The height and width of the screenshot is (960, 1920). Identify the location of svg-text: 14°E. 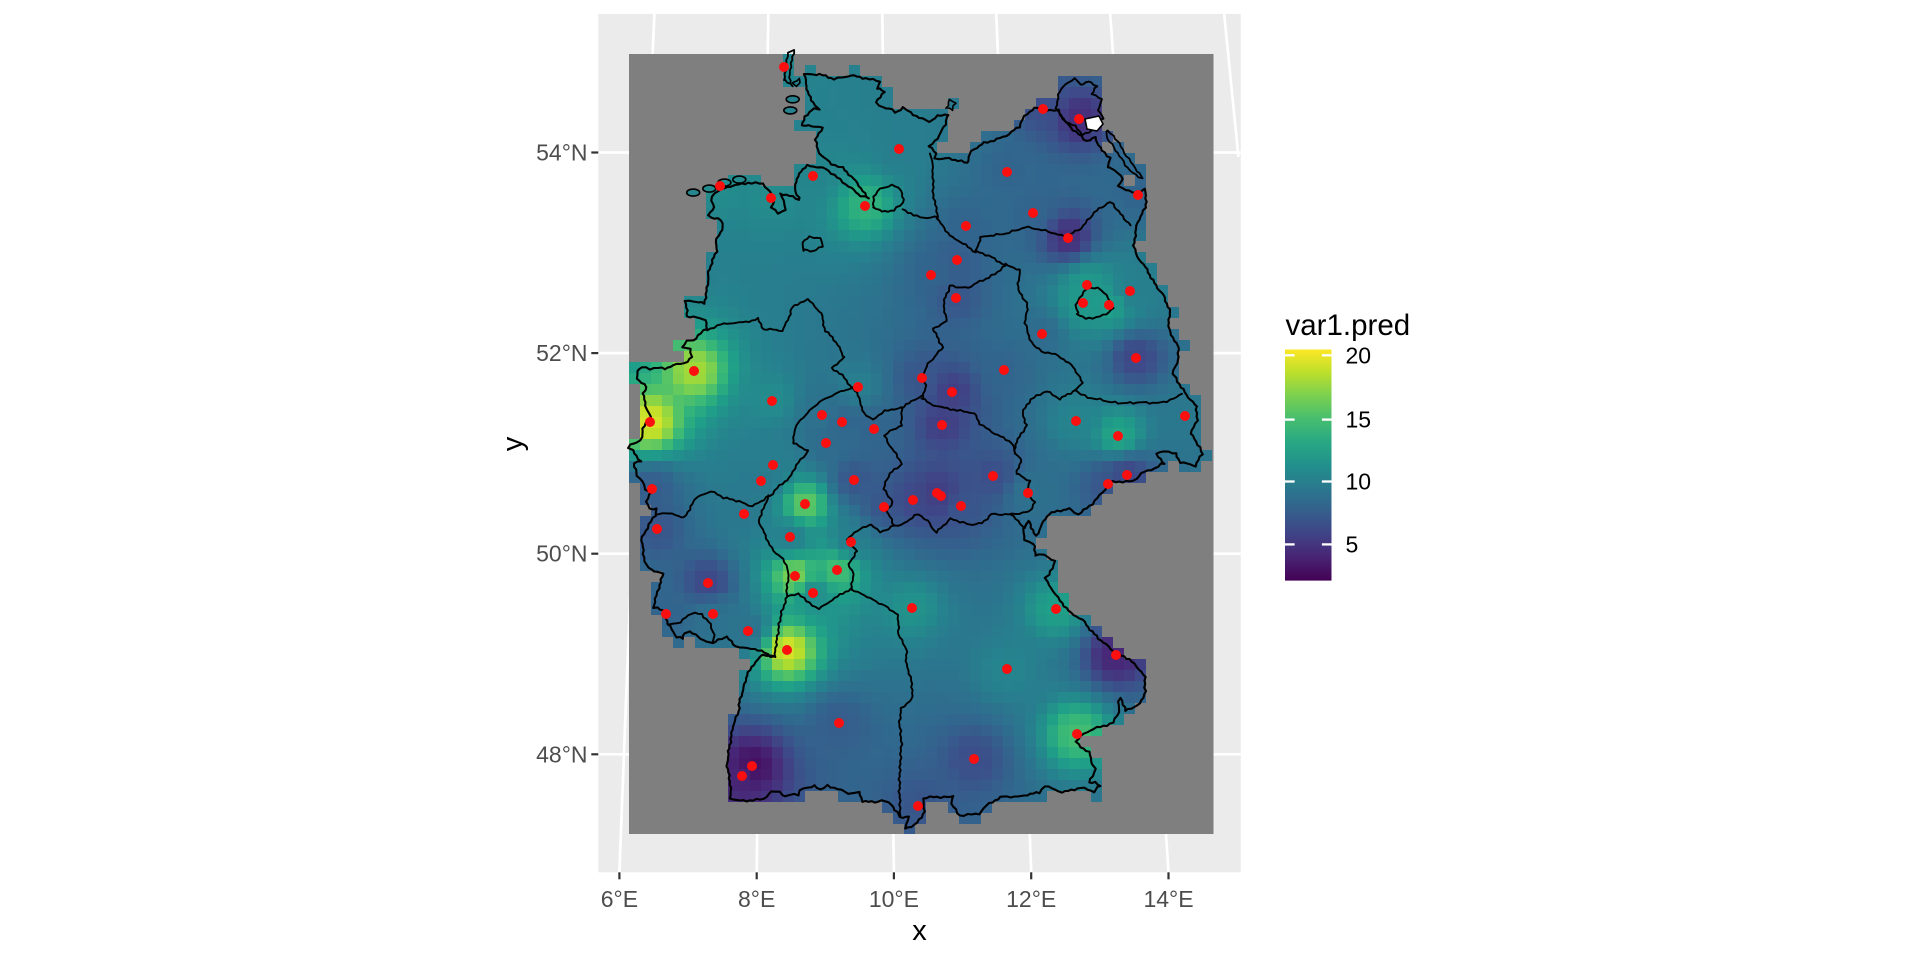
(1168, 899).